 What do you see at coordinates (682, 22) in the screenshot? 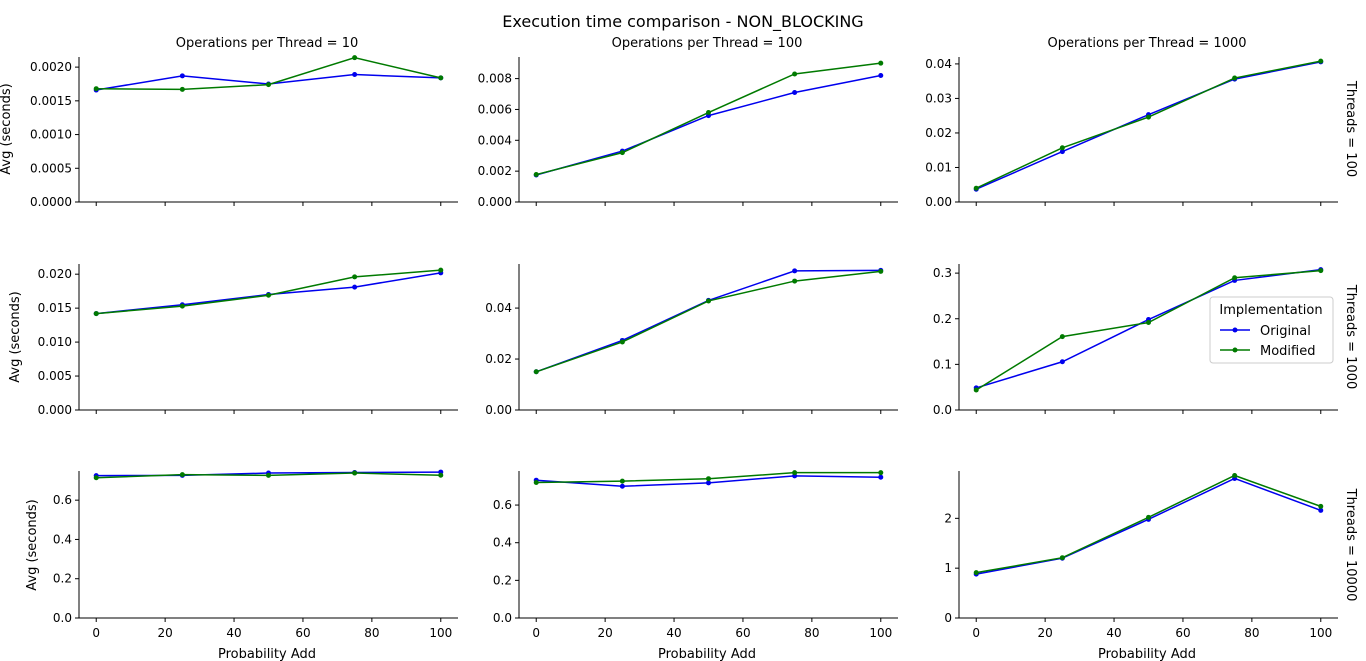
I see `chart-title: Execution time comparison - NON_BLOCKING` at bounding box center [682, 22].